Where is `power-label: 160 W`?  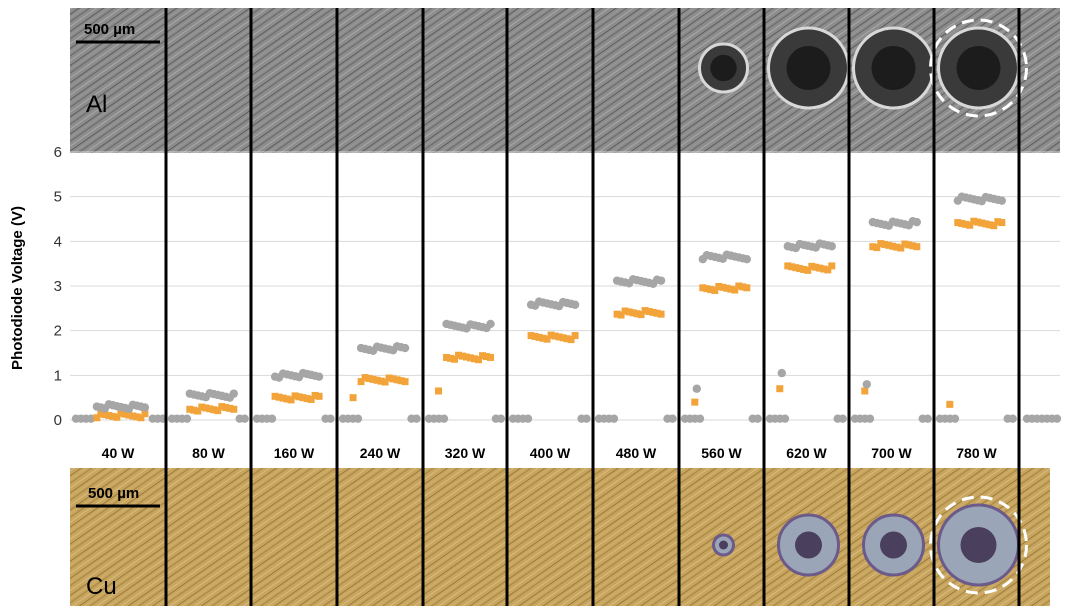 power-label: 160 W is located at coordinates (294, 453).